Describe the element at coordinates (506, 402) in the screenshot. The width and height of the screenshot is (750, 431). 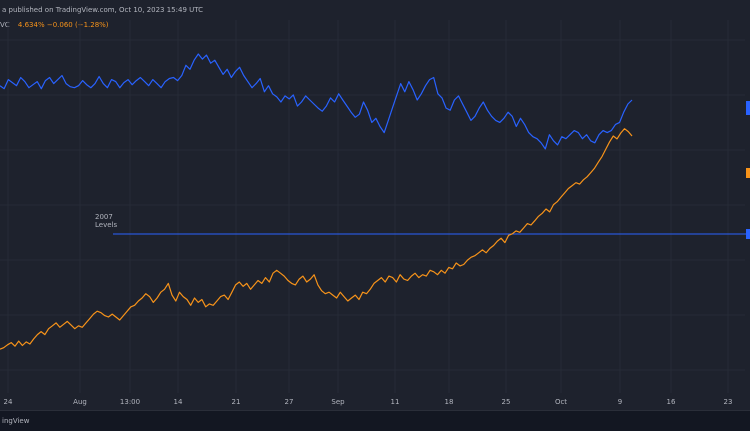
I see `x-tick-label: 25` at that location.